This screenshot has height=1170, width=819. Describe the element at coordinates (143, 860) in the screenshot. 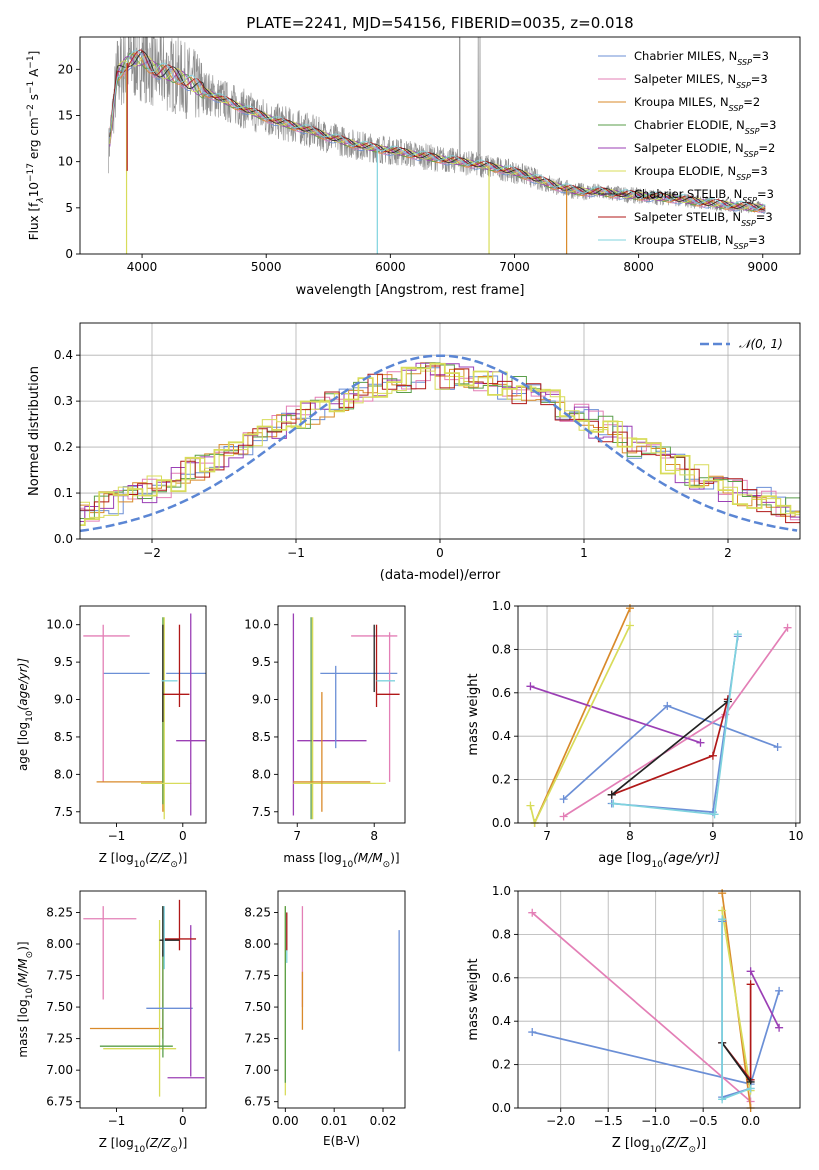

I see `x-axis-label: Z [log10(Z/Z⊙)]` at that location.